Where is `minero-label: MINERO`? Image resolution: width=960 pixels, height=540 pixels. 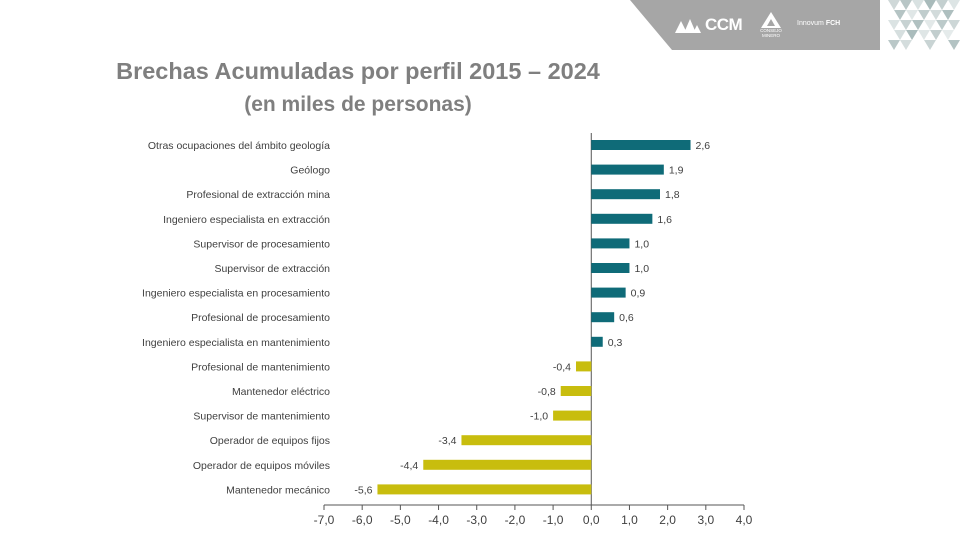
minero-label: MINERO is located at coordinates (771, 35).